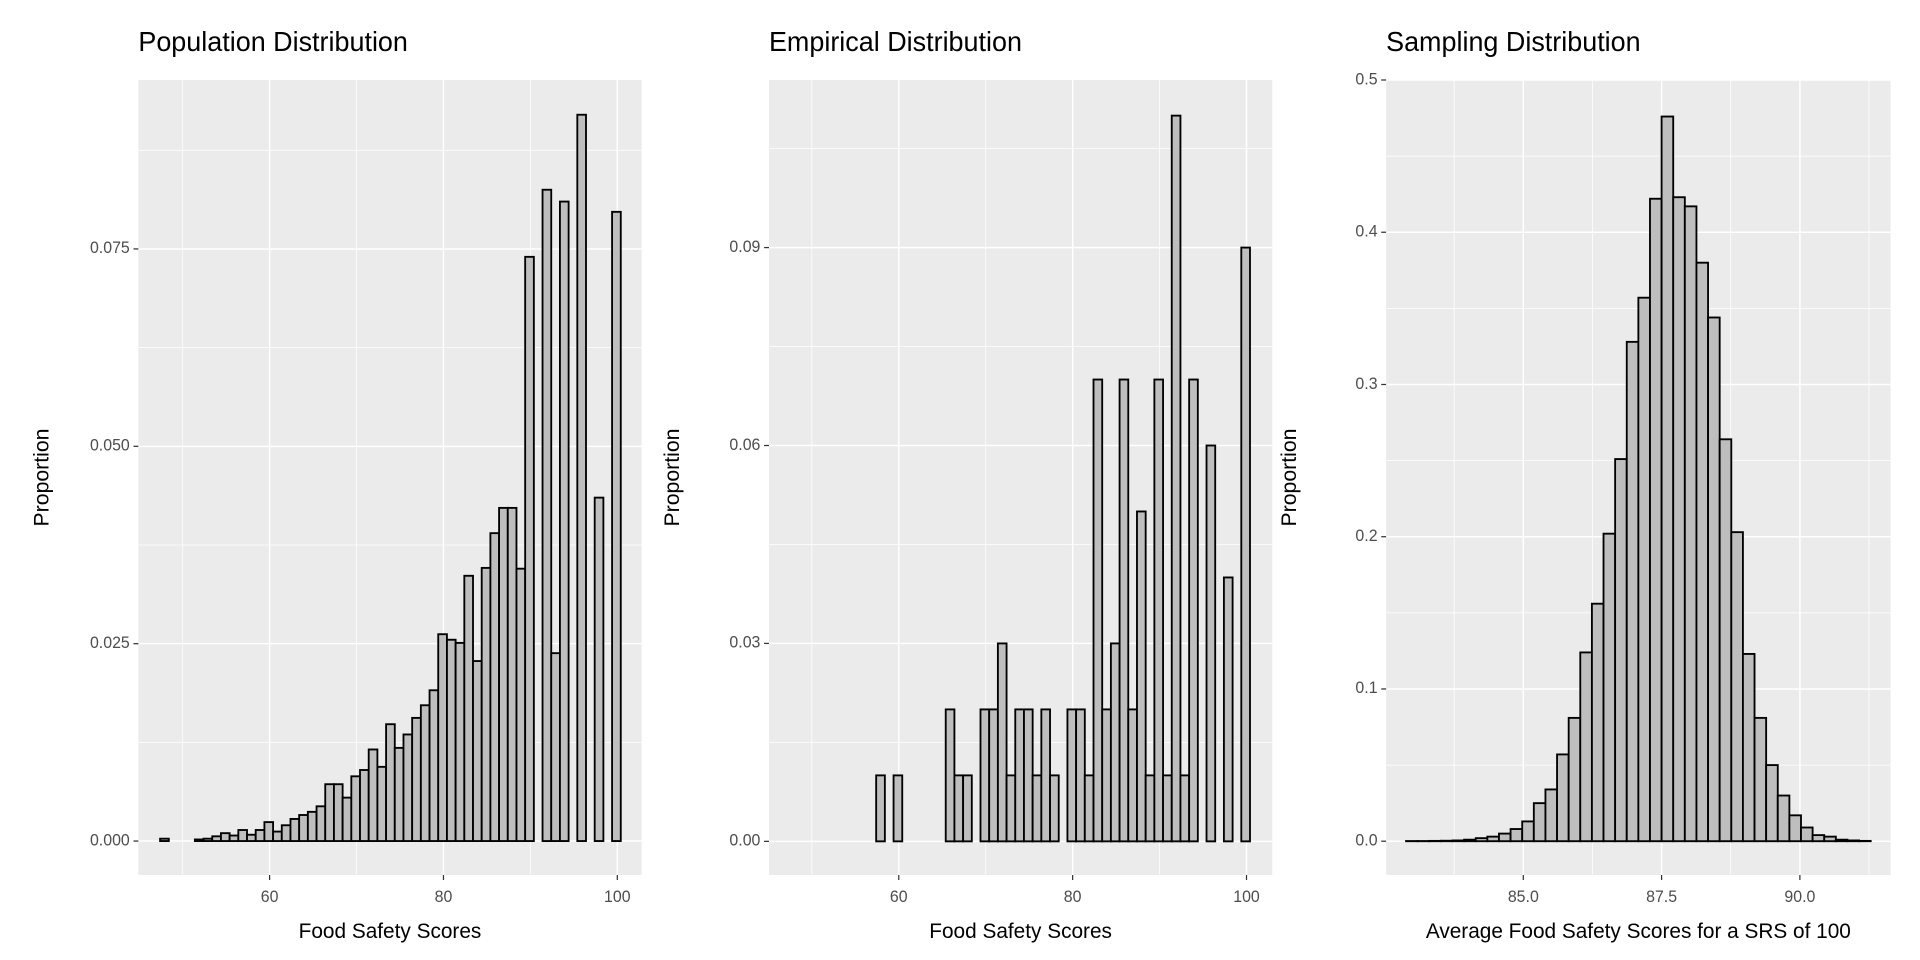 The image size is (1920, 960). What do you see at coordinates (895, 41) in the screenshot?
I see `chart-title: Empirical Distribution` at bounding box center [895, 41].